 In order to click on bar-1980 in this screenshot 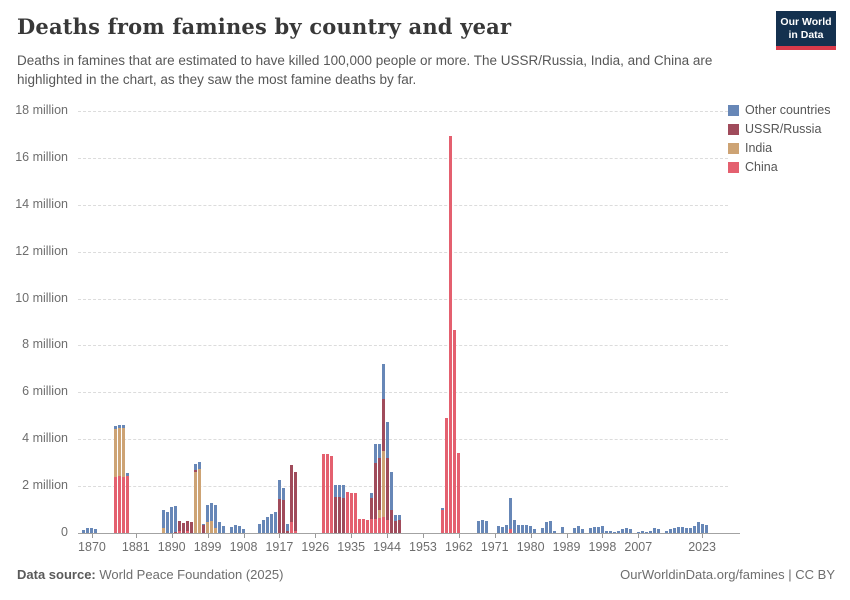, I will do `click(531, 529)`.